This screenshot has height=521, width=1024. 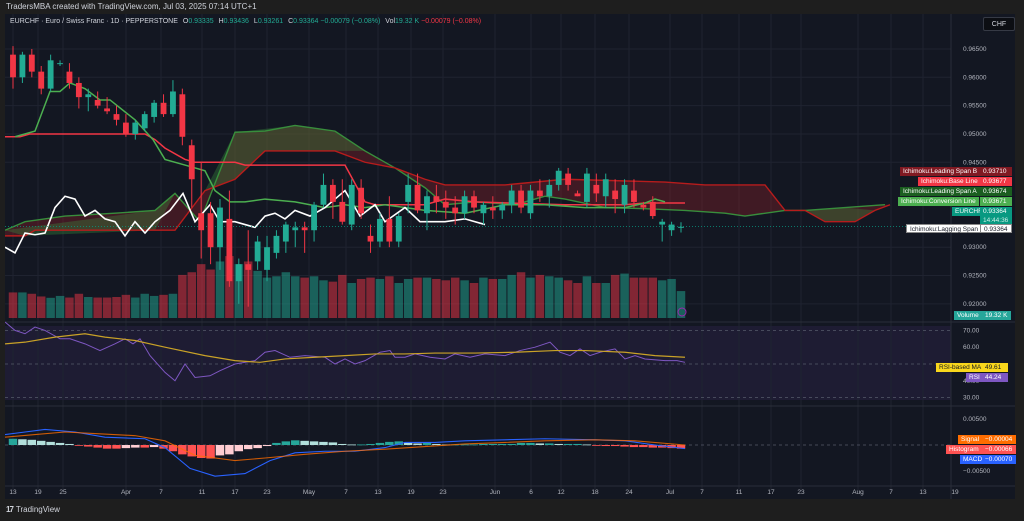 I want to click on svg-text: 0.95000, so click(x=975, y=134).